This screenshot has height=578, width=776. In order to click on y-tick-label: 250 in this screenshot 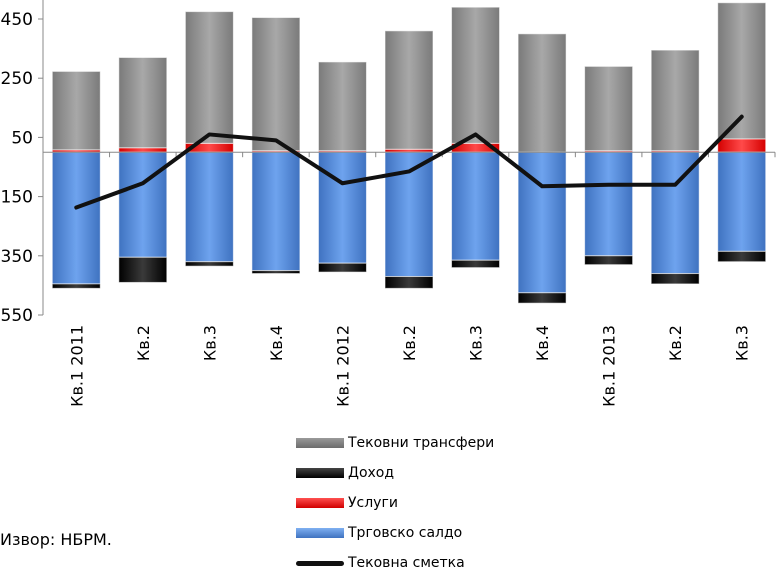, I will do `click(17, 79)`.